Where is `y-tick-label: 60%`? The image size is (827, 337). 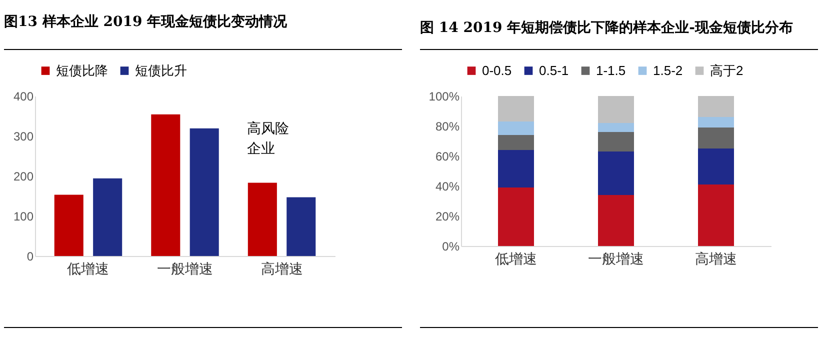 y-tick-label: 60% is located at coordinates (447, 157).